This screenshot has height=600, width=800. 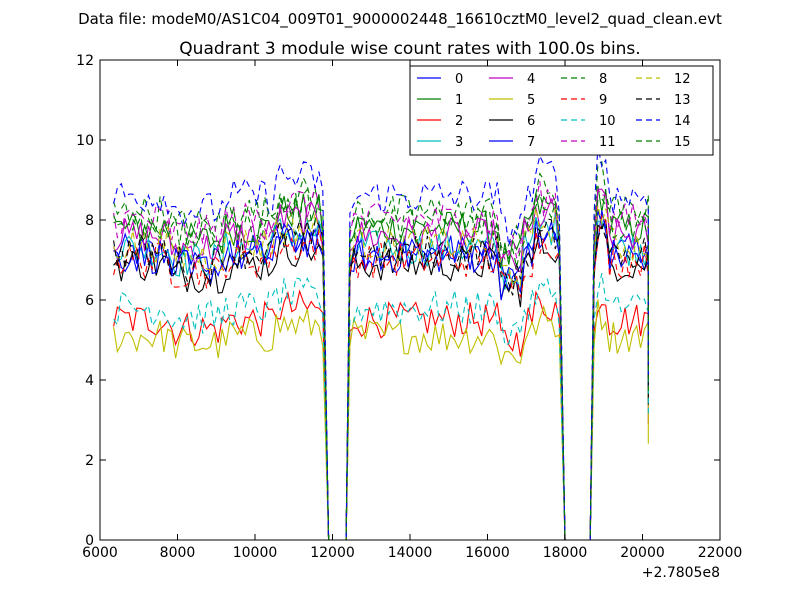 What do you see at coordinates (682, 142) in the screenshot?
I see `legend-label-15: 15` at bounding box center [682, 142].